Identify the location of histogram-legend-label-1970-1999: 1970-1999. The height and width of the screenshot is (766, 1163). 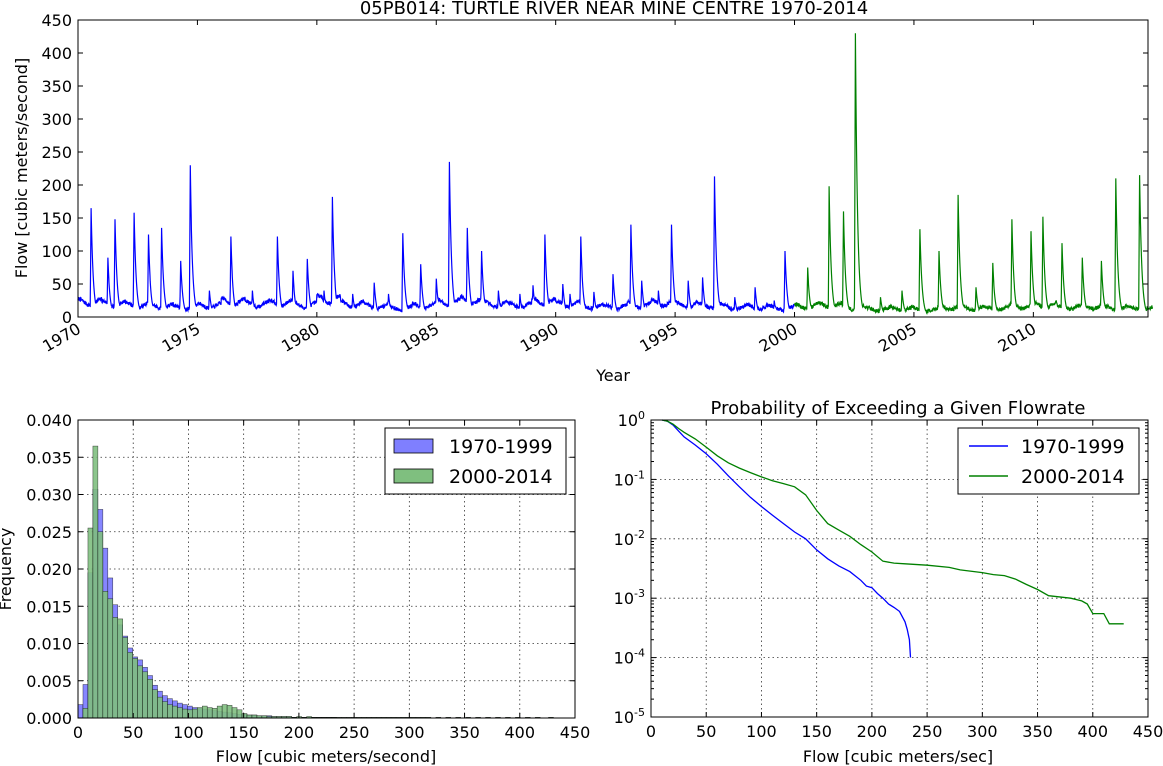
(501, 447).